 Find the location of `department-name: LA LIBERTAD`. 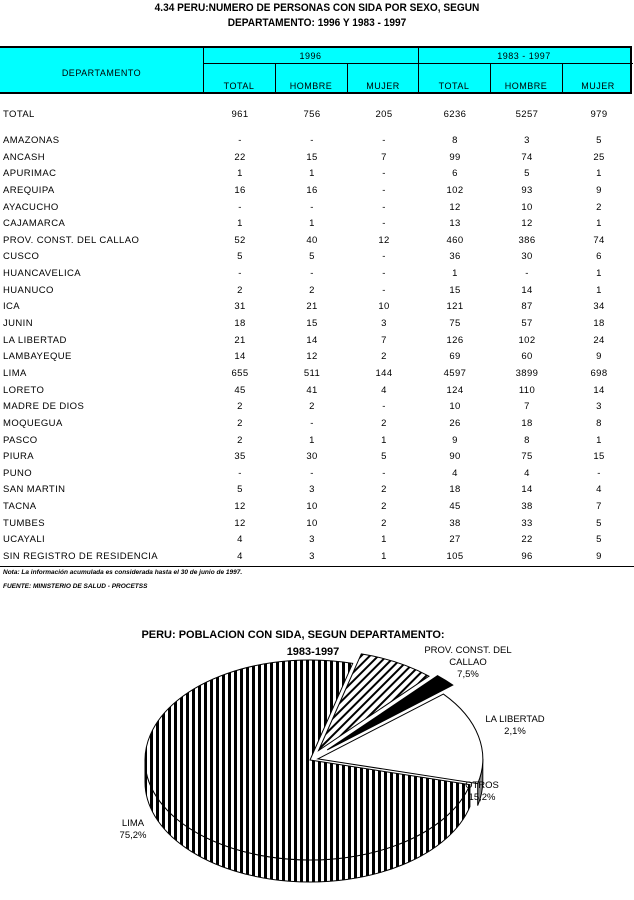

department-name: LA LIBERTAD is located at coordinates (35, 340).